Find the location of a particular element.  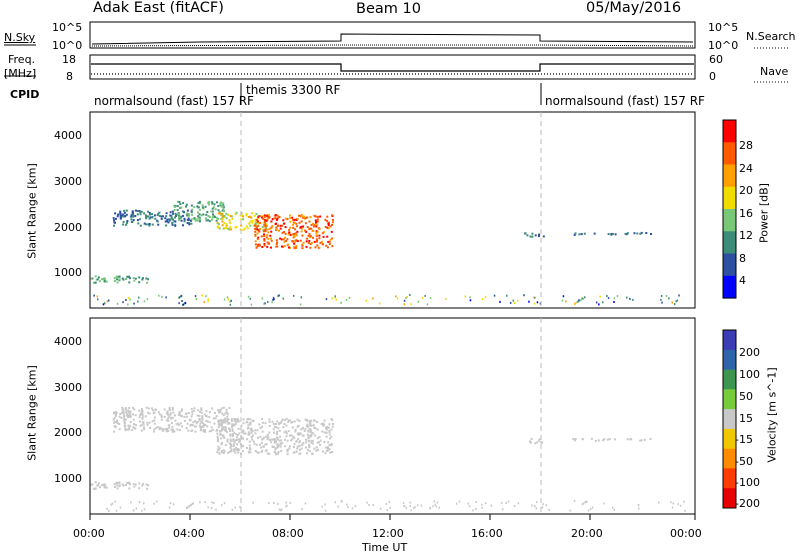

colorbar-frame is located at coordinates (729, 209).